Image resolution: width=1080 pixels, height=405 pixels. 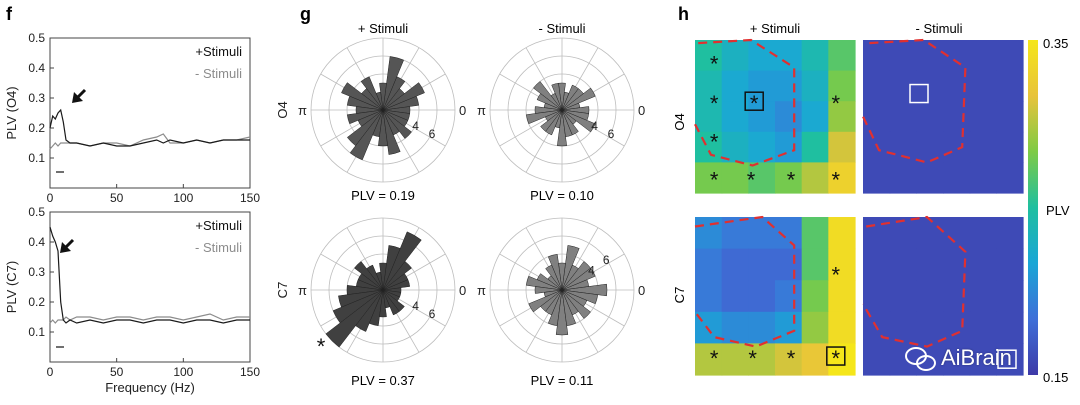 What do you see at coordinates (383, 195) in the screenshot?
I see `plv-label-o4-plus: PLV = 0.19` at bounding box center [383, 195].